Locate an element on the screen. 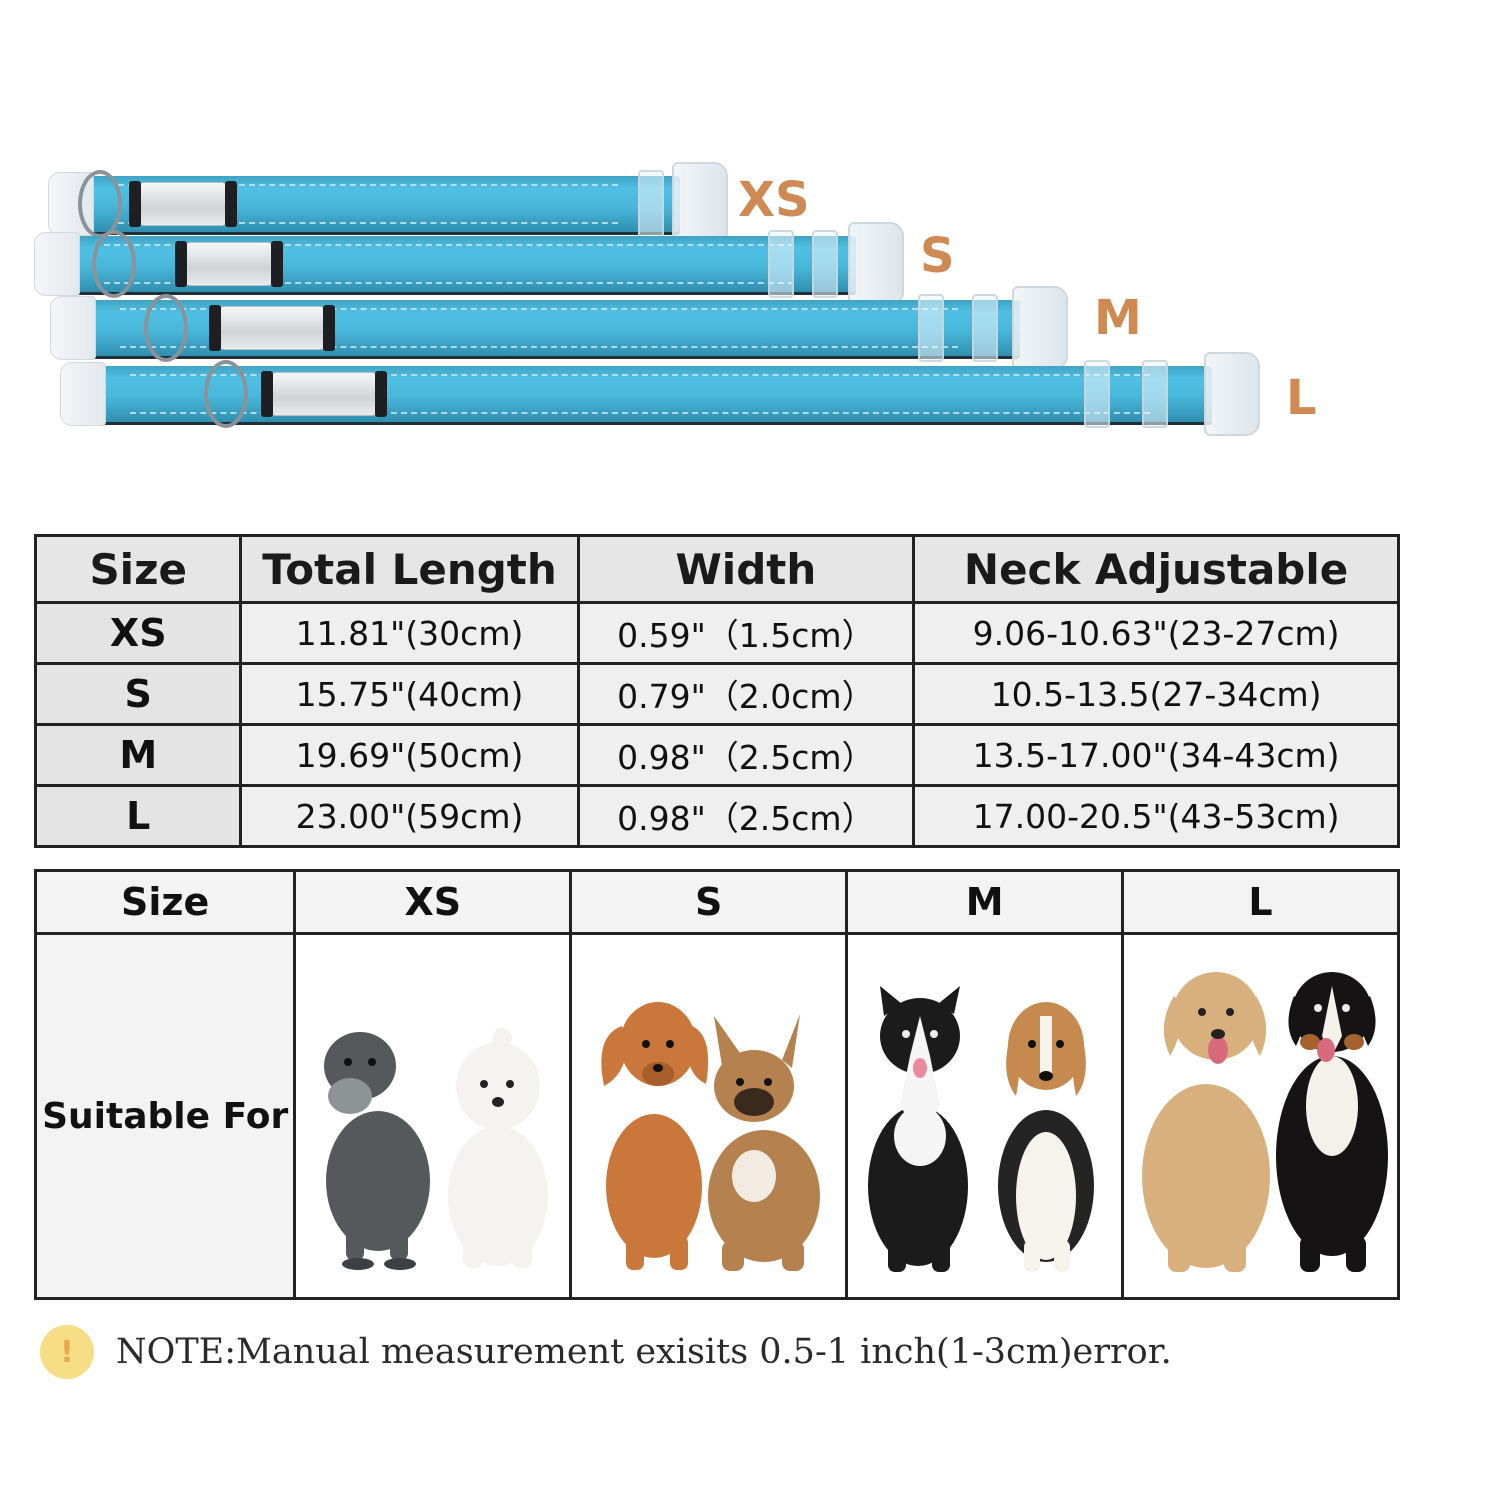  collar-label-m: M is located at coordinates (1118, 318).